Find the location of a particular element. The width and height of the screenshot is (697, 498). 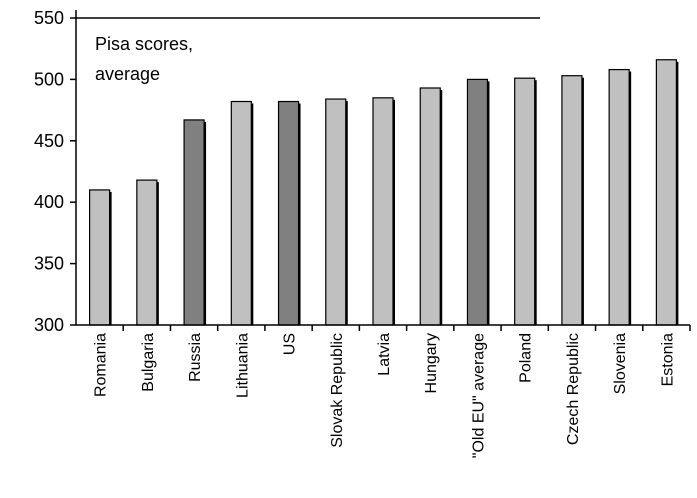

x-tick-label: US is located at coordinates (290, 344).